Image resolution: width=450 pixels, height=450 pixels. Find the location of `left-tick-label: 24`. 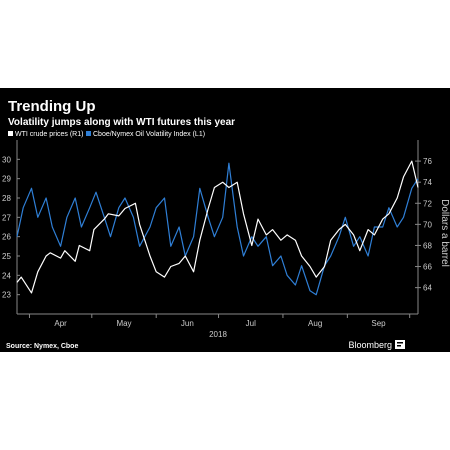

left-tick-label: 24 is located at coordinates (6, 275).